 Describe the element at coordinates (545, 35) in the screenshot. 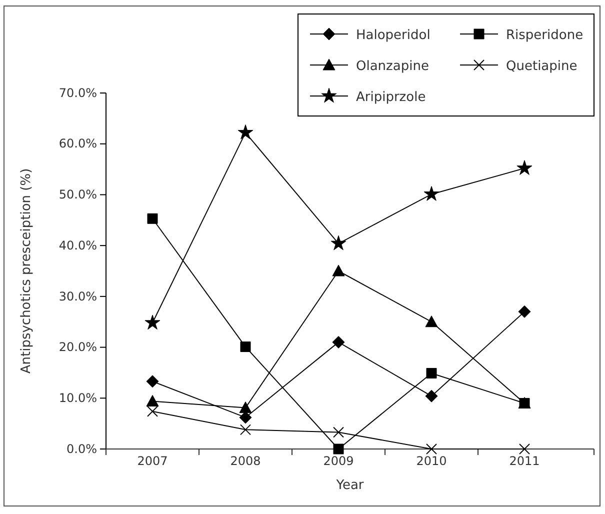

I see `legend-label: Risperidone` at that location.